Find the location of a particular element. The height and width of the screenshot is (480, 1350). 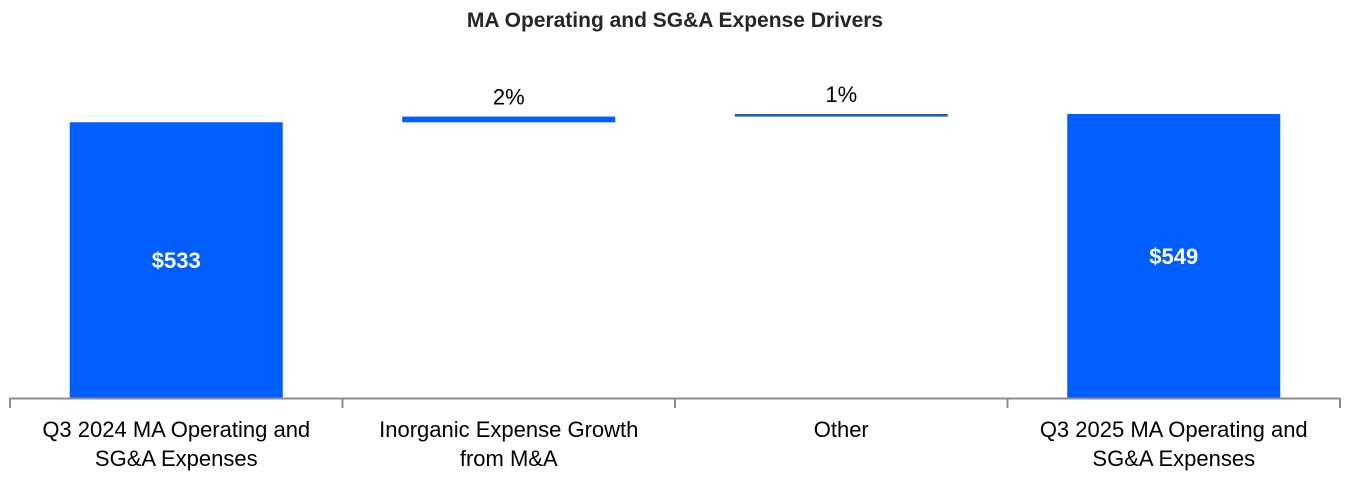

bar-value-label: $549 is located at coordinates (1173, 256).